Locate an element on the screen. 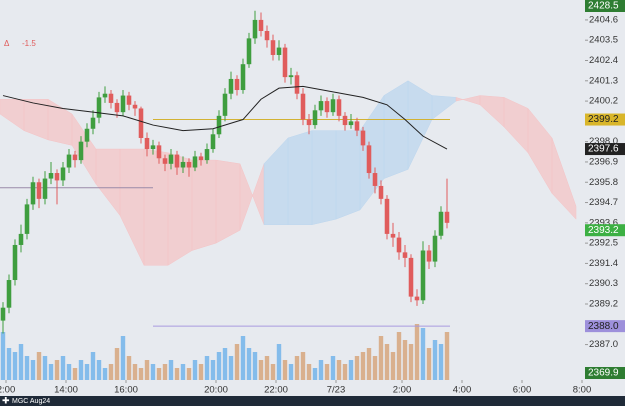 The width and height of the screenshot is (625, 406). x-tick-label: 20:00 is located at coordinates (216, 390).